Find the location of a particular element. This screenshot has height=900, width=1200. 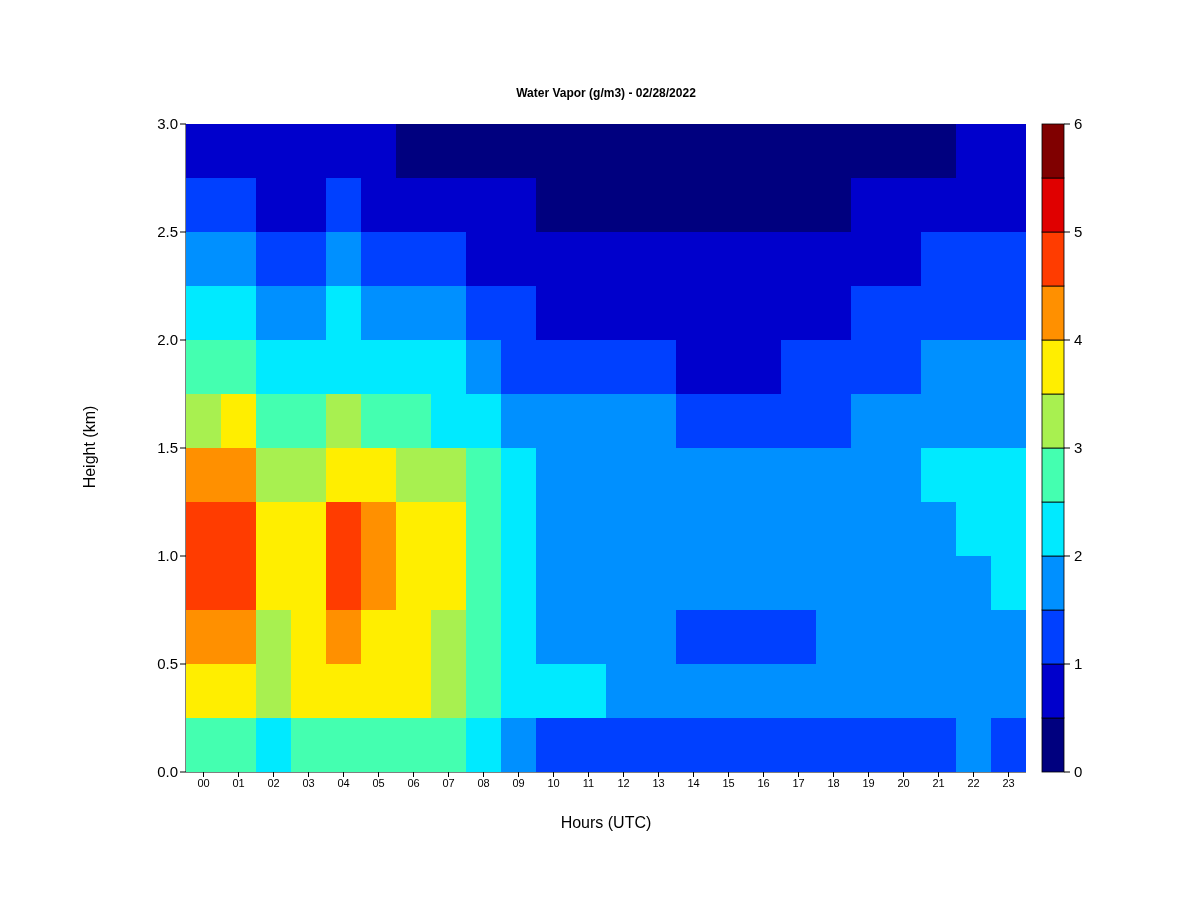

x-tick-label: 02 is located at coordinates (273, 782).